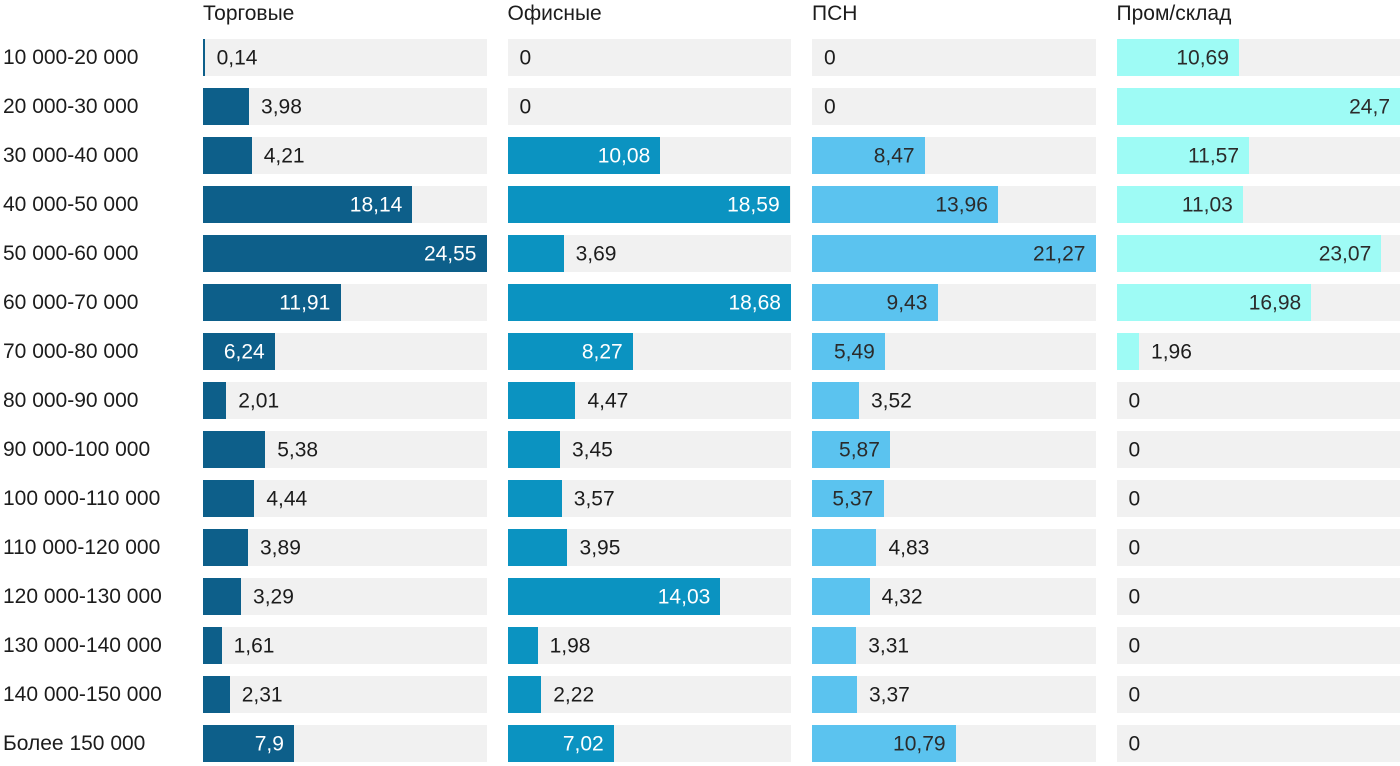 The width and height of the screenshot is (1400, 766). I want to click on bar-value-label: 1,96, so click(1171, 351).